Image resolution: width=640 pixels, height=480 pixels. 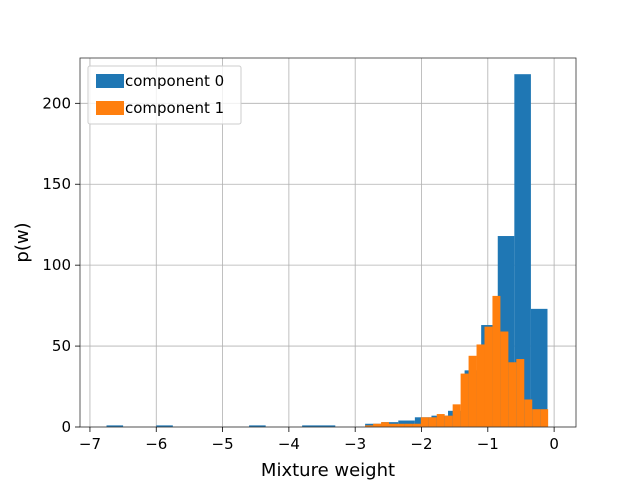 What do you see at coordinates (56, 184) in the screenshot?
I see `y-tick-label: 150` at bounding box center [56, 184].